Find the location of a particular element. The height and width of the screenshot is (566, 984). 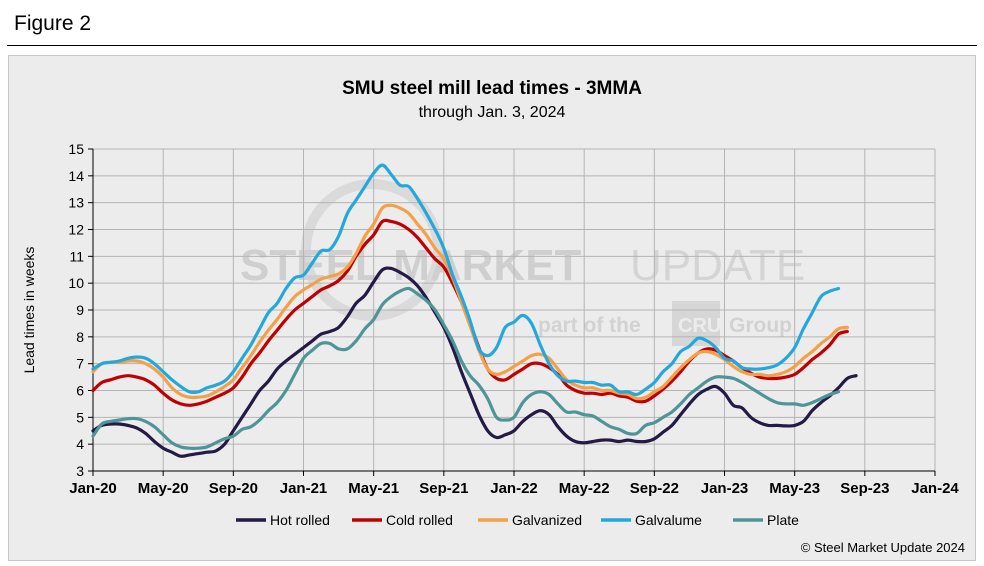

legend-label-galvanized: Galvanized is located at coordinates (547, 520).